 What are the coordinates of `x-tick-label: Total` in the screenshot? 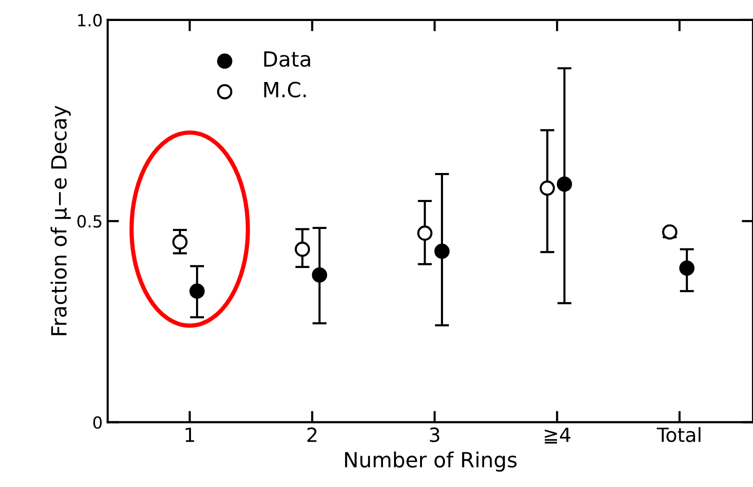 It's located at (678, 434).